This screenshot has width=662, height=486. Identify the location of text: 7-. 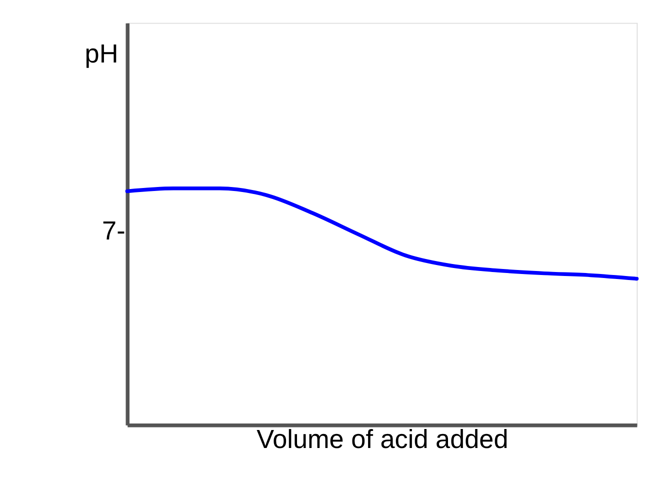
(114, 230).